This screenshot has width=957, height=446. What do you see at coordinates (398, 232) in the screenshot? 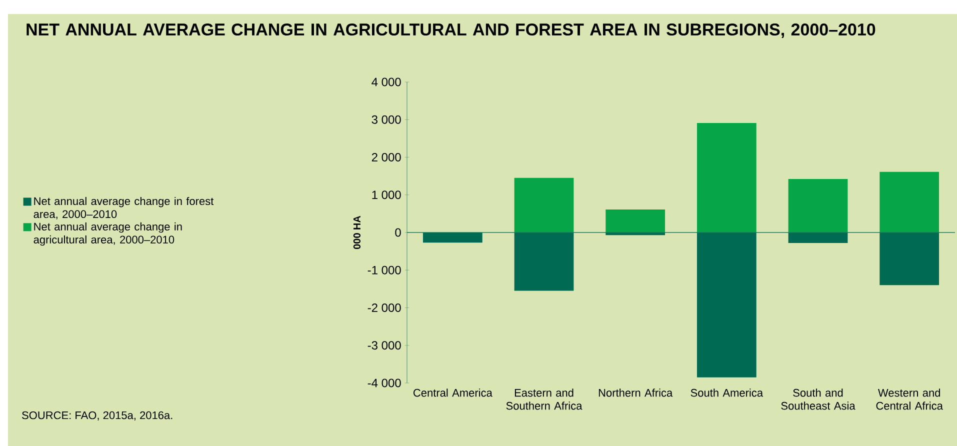
I see `y-tick-label: 0` at bounding box center [398, 232].